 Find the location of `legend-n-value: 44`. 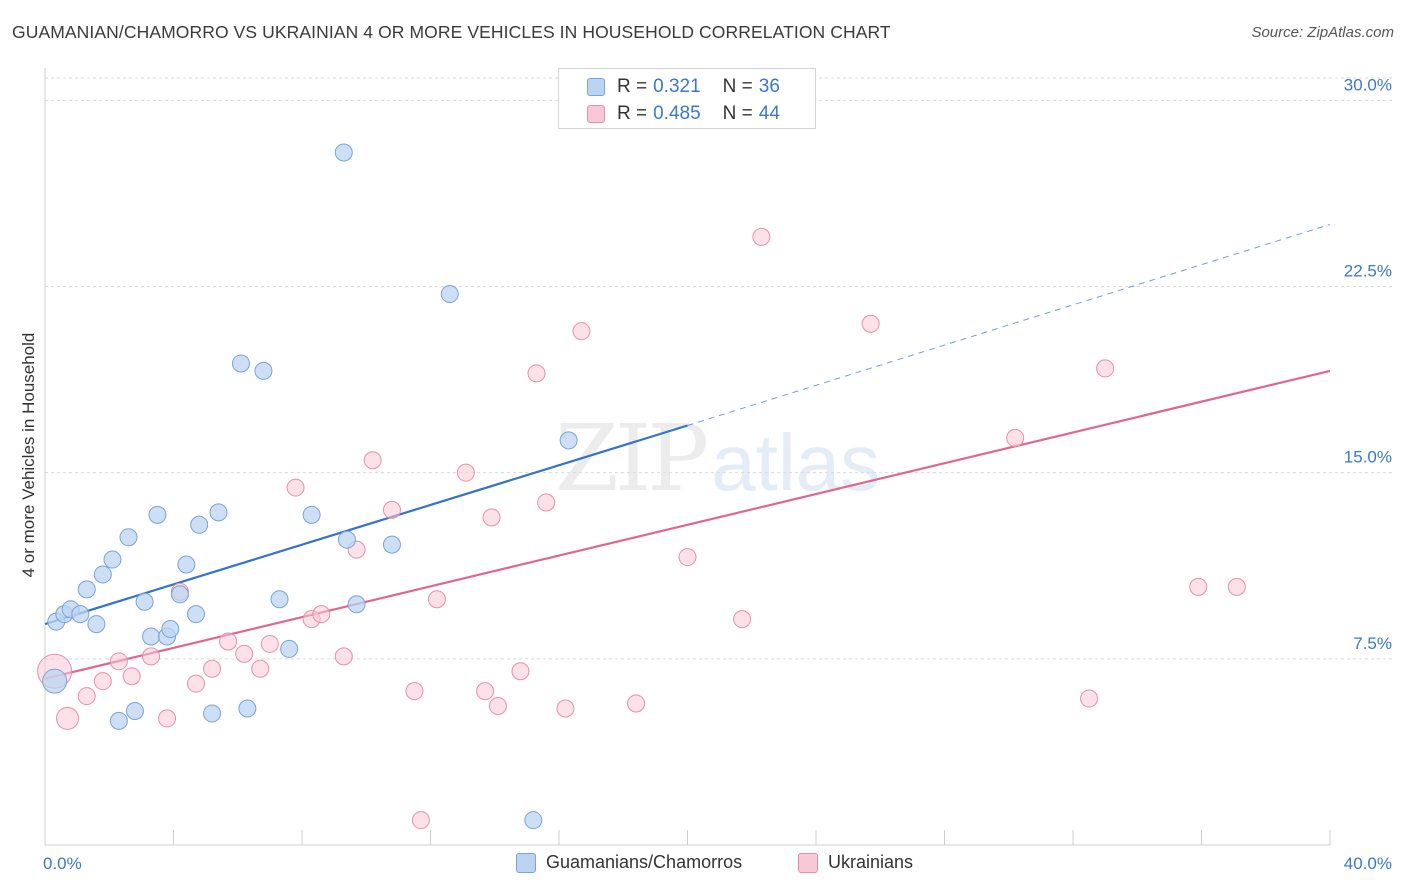

legend-n-value: 44 is located at coordinates (769, 113).